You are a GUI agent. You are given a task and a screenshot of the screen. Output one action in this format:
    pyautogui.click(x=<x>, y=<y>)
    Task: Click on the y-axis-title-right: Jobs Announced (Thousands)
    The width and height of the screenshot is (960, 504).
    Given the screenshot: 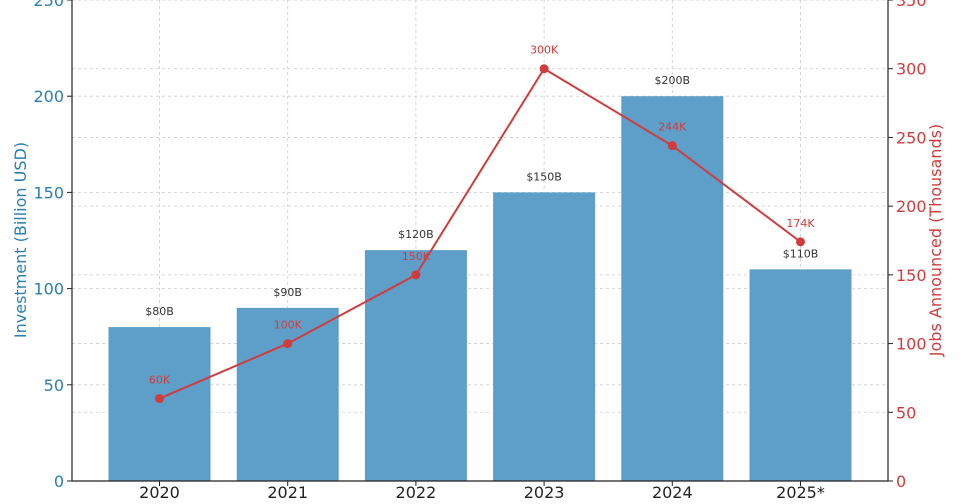 What is the action you would take?
    pyautogui.click(x=935, y=240)
    